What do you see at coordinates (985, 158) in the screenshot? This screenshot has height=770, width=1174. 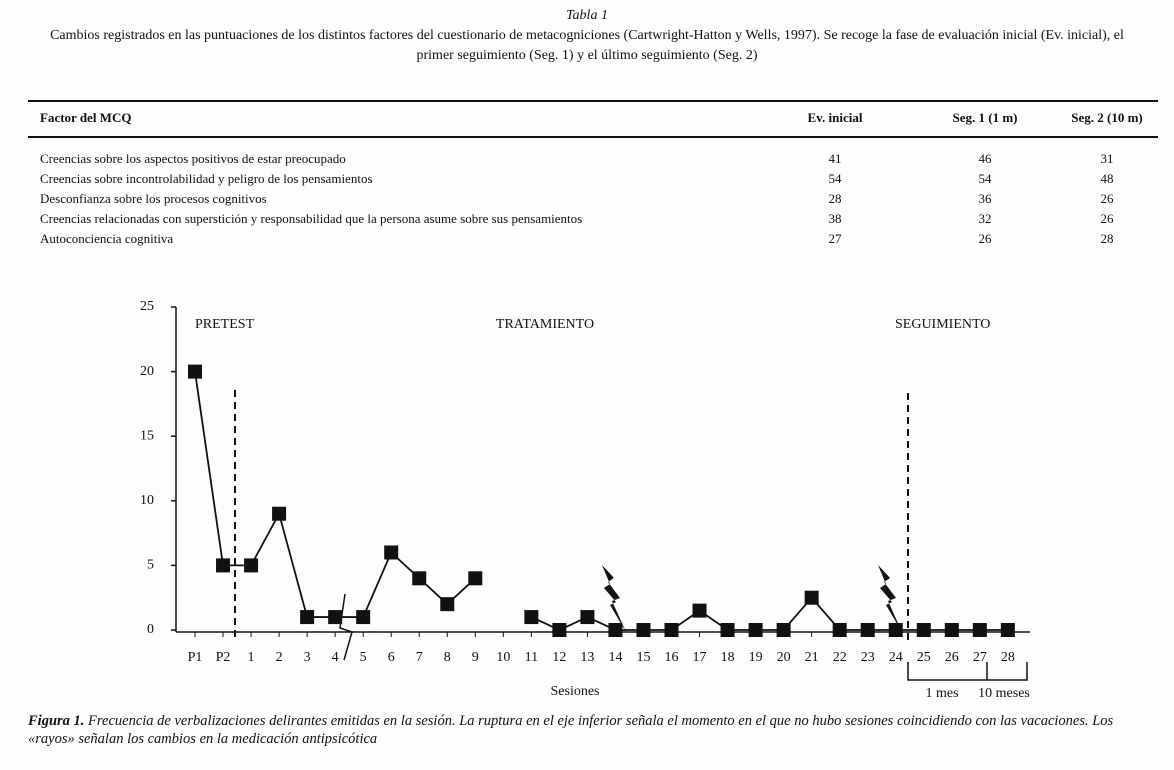 I see `table-cell-number: 46` at bounding box center [985, 158].